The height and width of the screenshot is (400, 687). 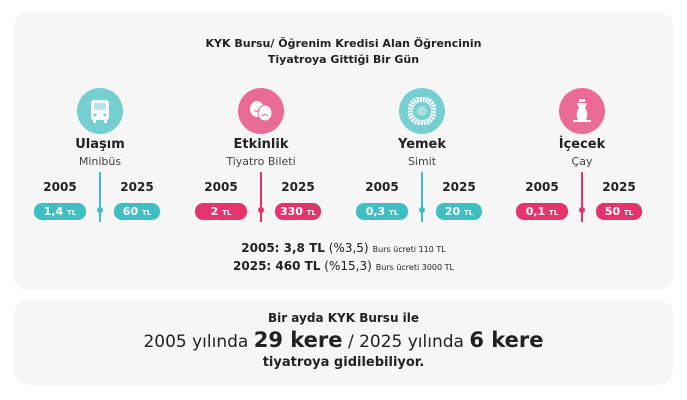 What do you see at coordinates (535, 211) in the screenshot?
I see `price-value: 0,1` at bounding box center [535, 211].